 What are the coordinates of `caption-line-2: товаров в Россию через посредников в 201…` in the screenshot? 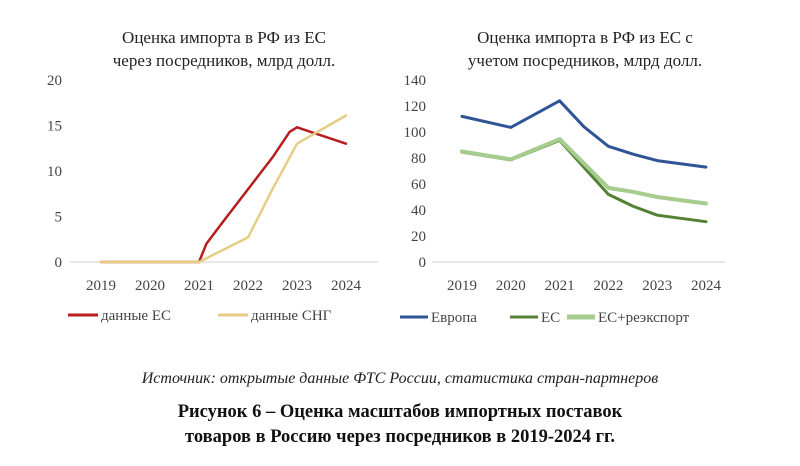 It's located at (400, 437).